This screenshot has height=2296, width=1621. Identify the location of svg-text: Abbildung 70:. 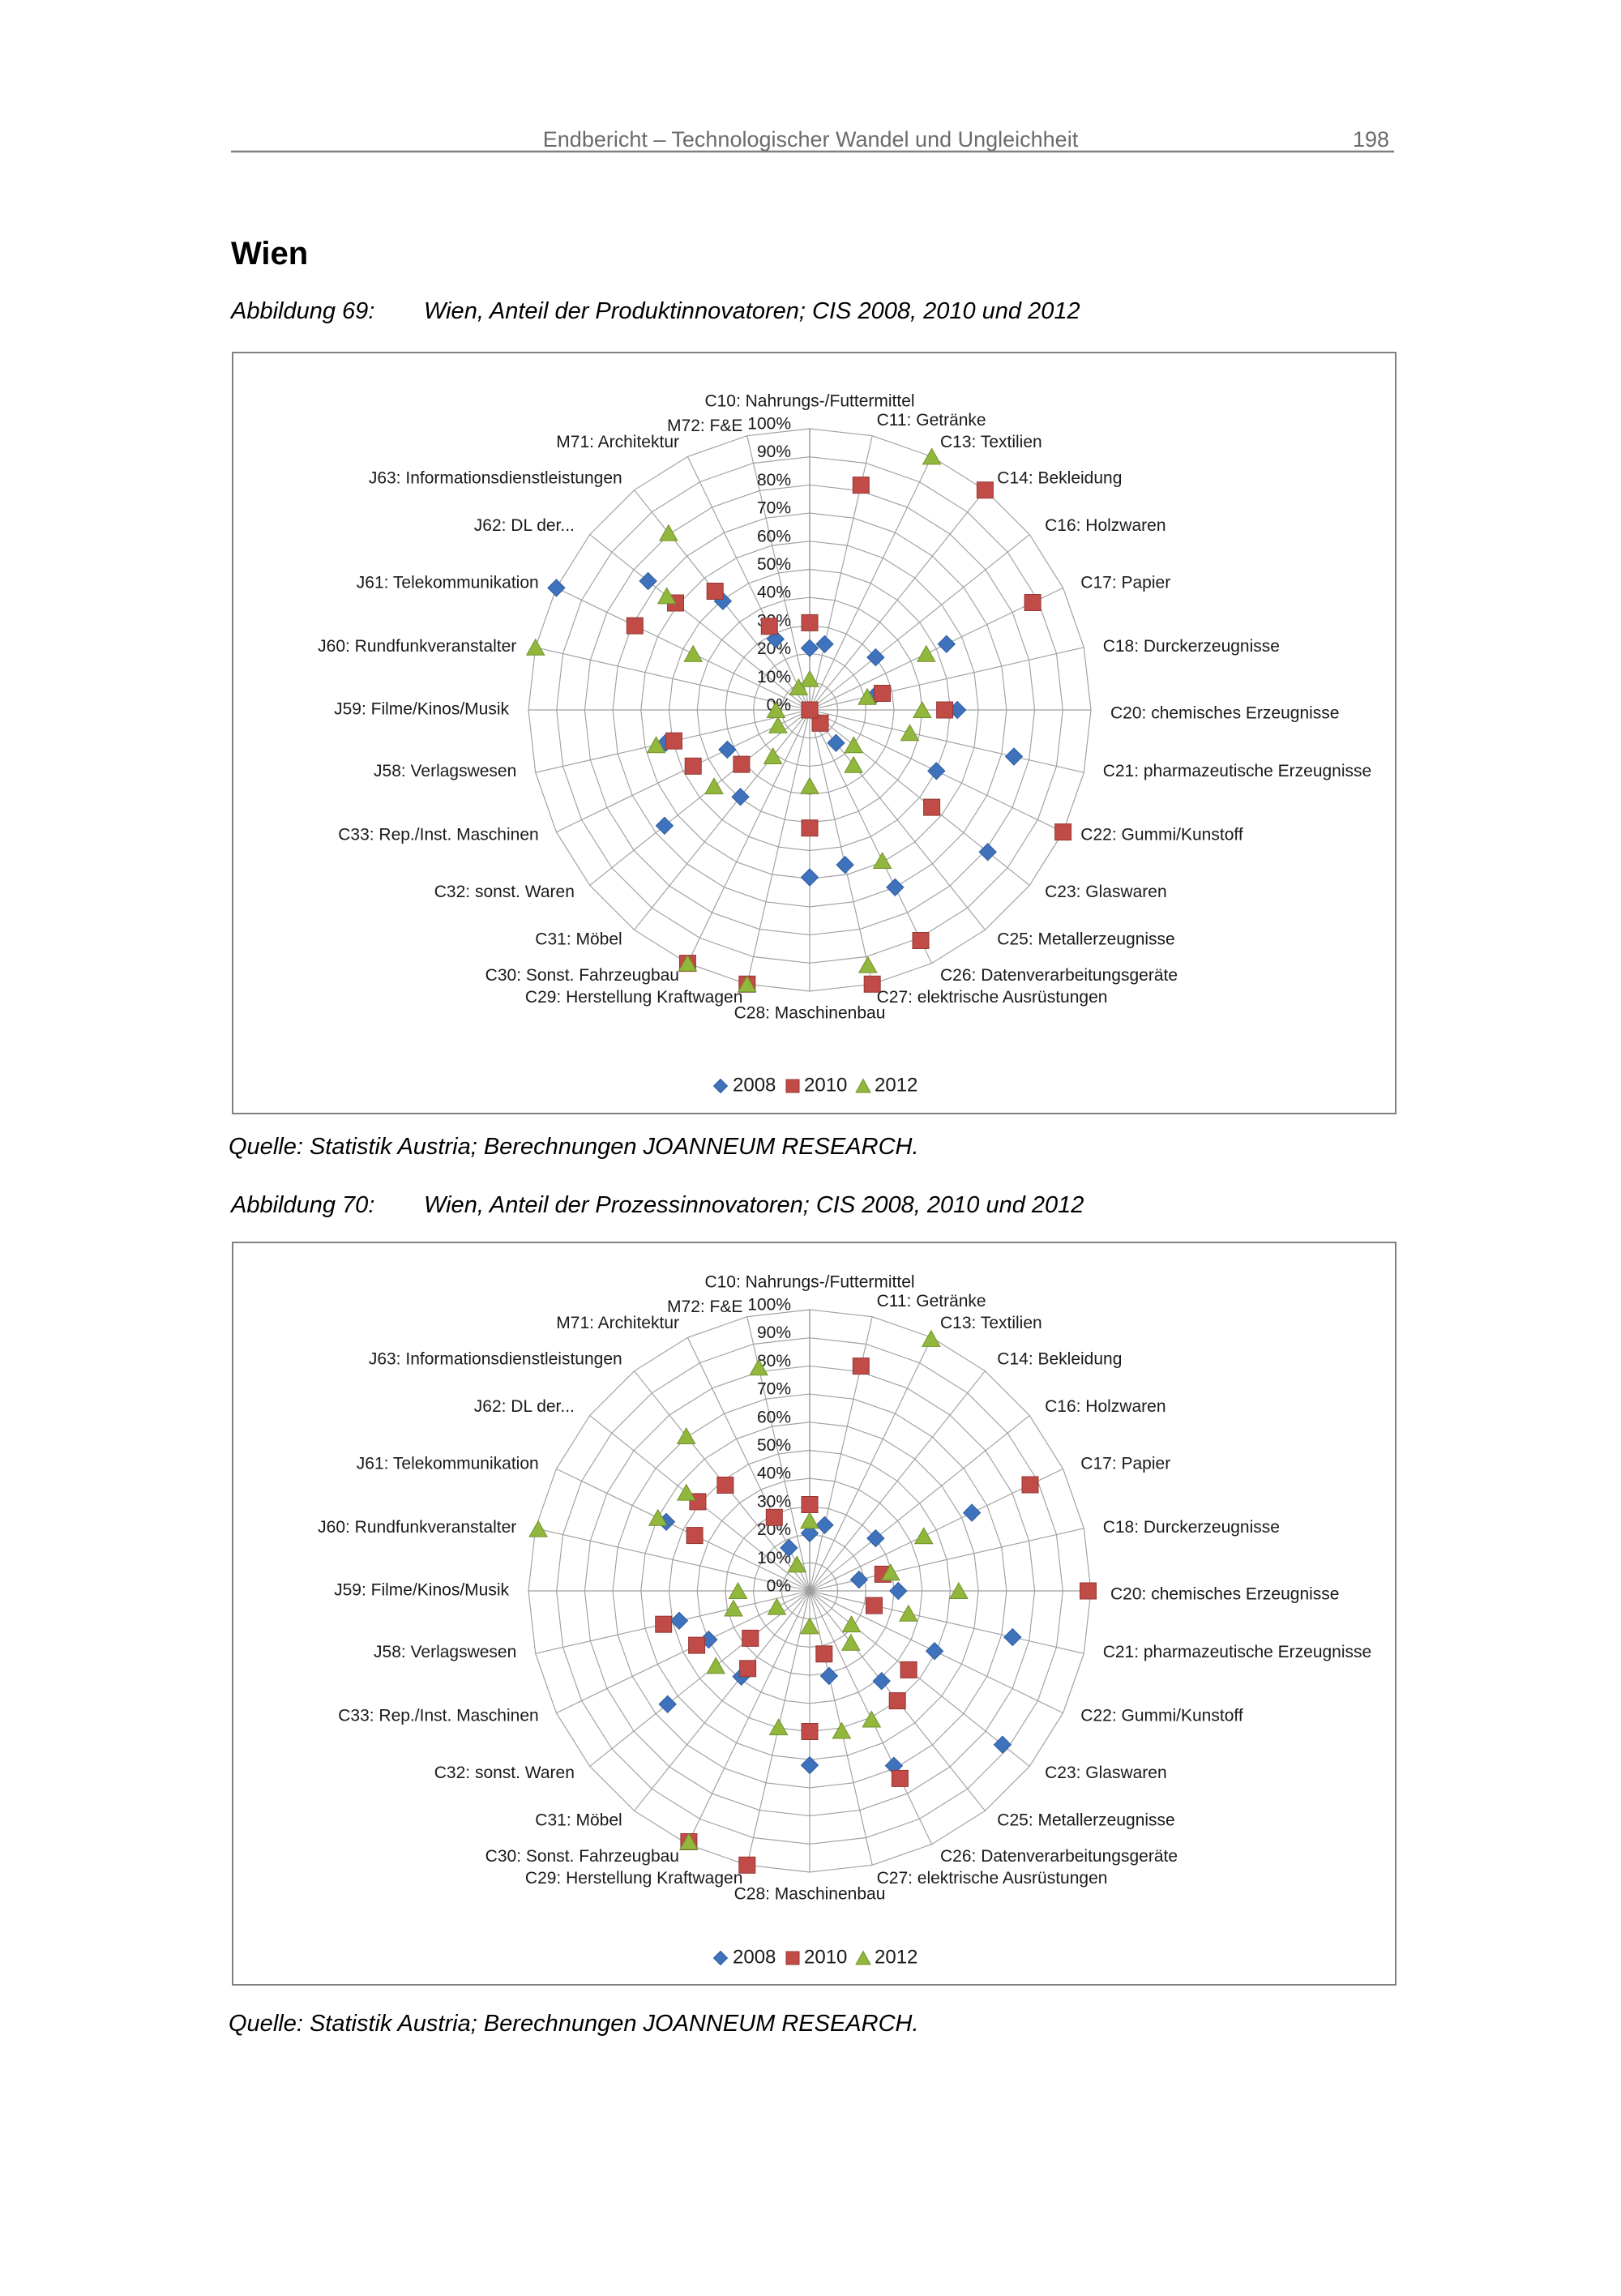
(301, 1205).